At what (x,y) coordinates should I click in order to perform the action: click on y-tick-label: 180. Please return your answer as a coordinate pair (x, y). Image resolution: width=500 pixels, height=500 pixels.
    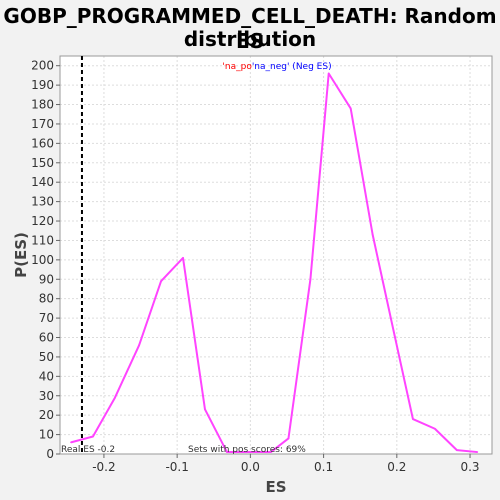
    Looking at the image, I should click on (42, 105).